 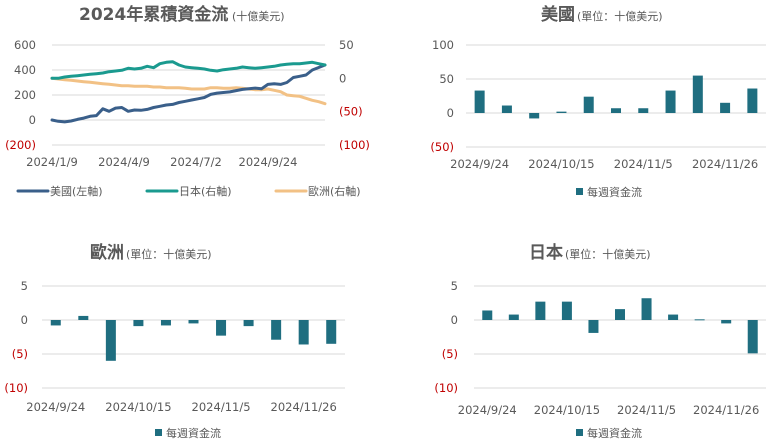 What do you see at coordinates (354, 95) in the screenshot?
I see `right-axis-ticks: 50 0 (50) (100)` at bounding box center [354, 95].